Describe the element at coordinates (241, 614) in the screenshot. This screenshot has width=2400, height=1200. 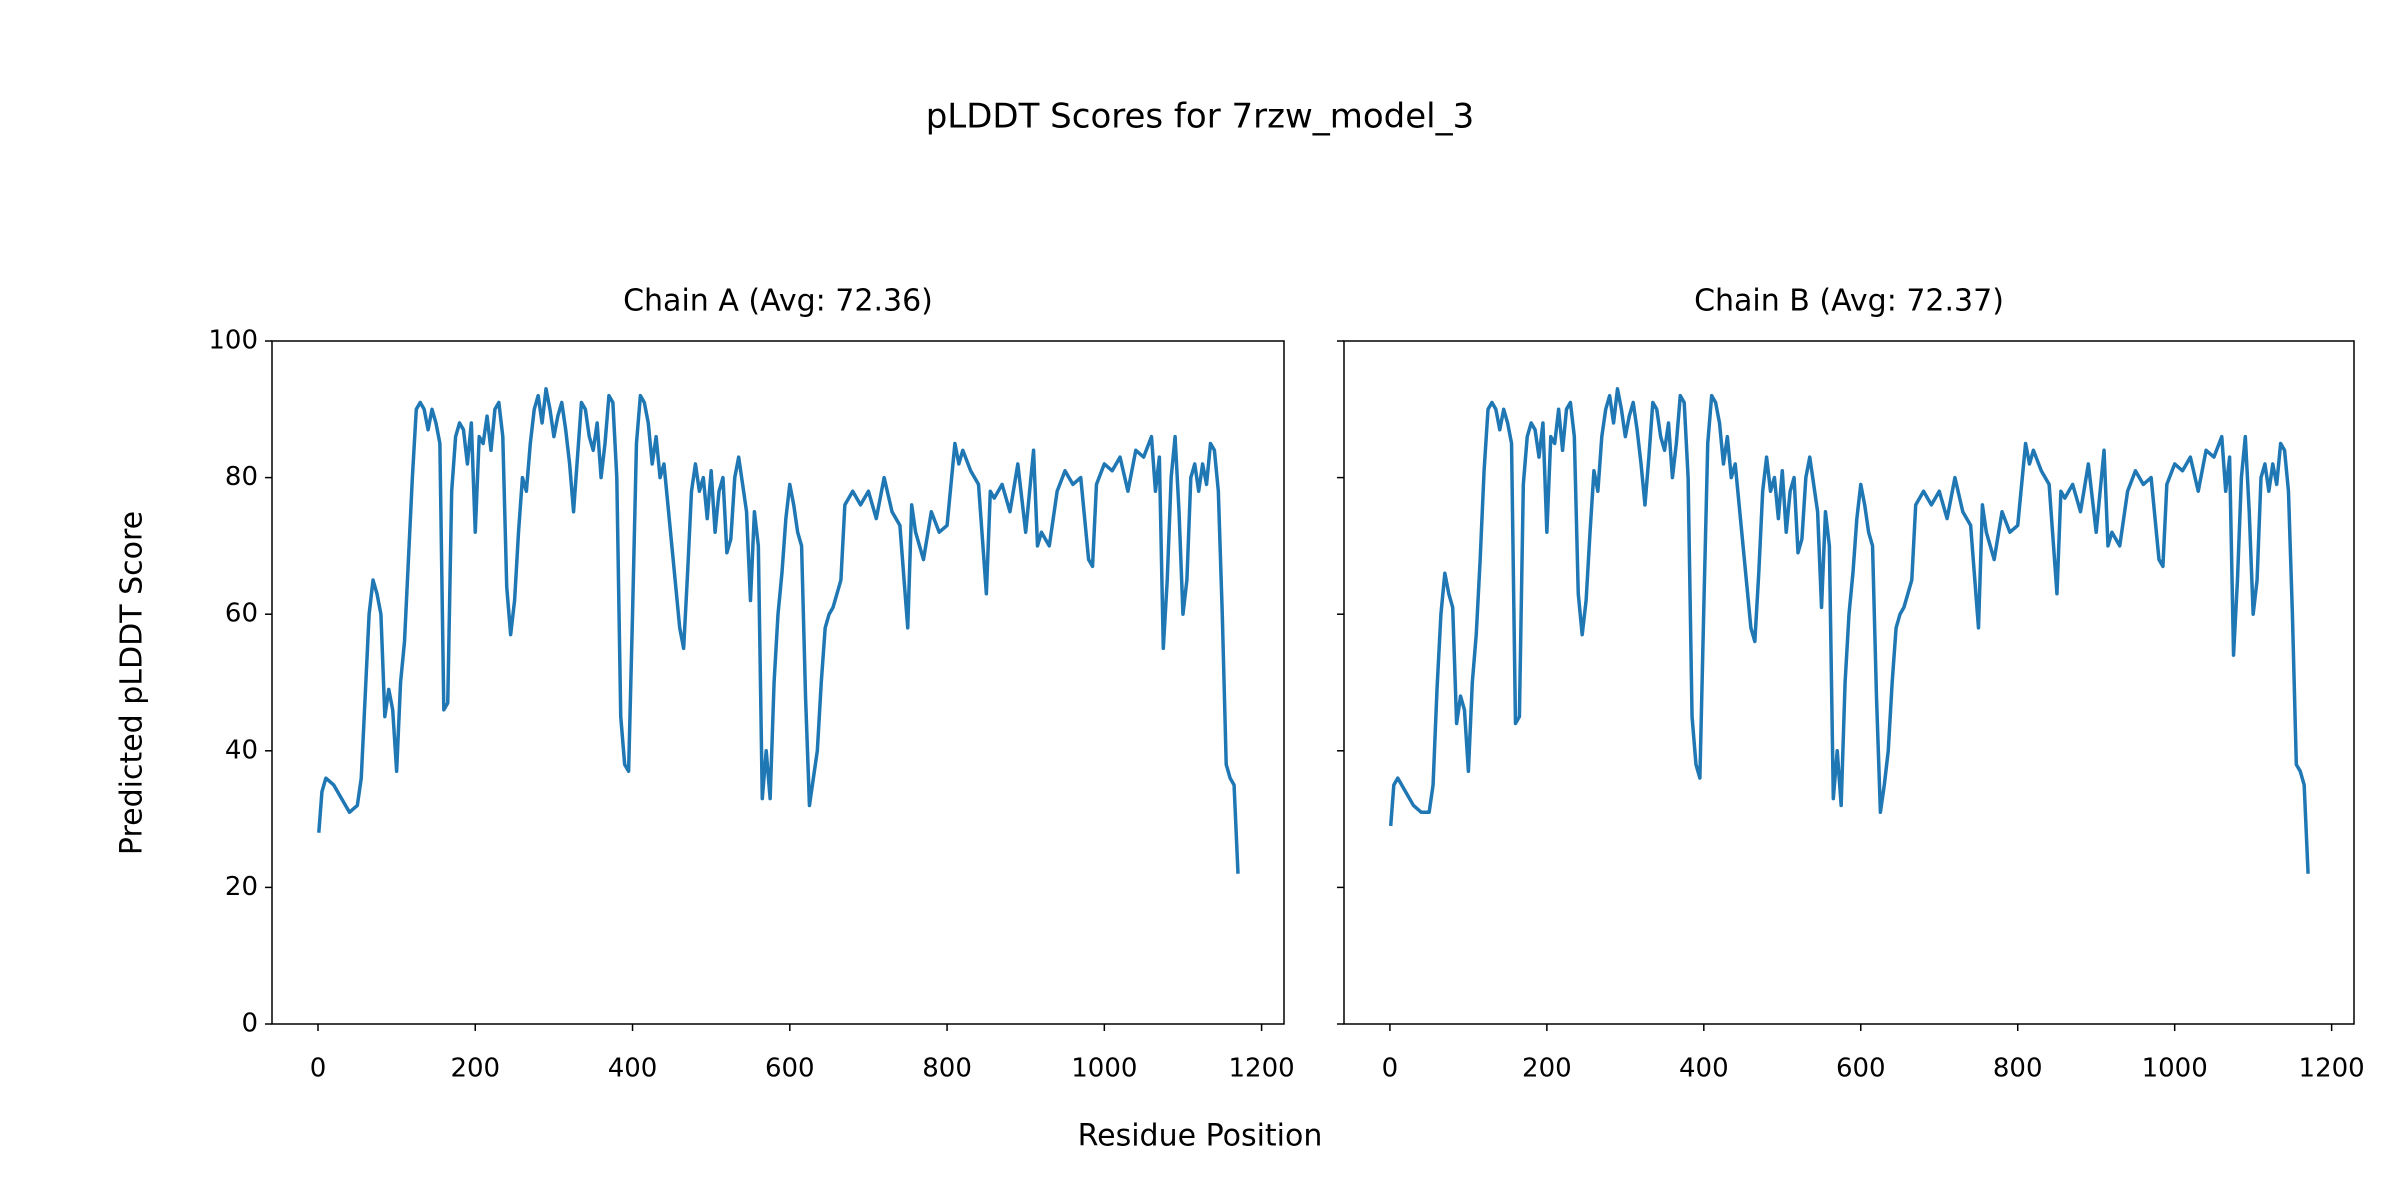
I see `y-tick-label: 60` at that location.